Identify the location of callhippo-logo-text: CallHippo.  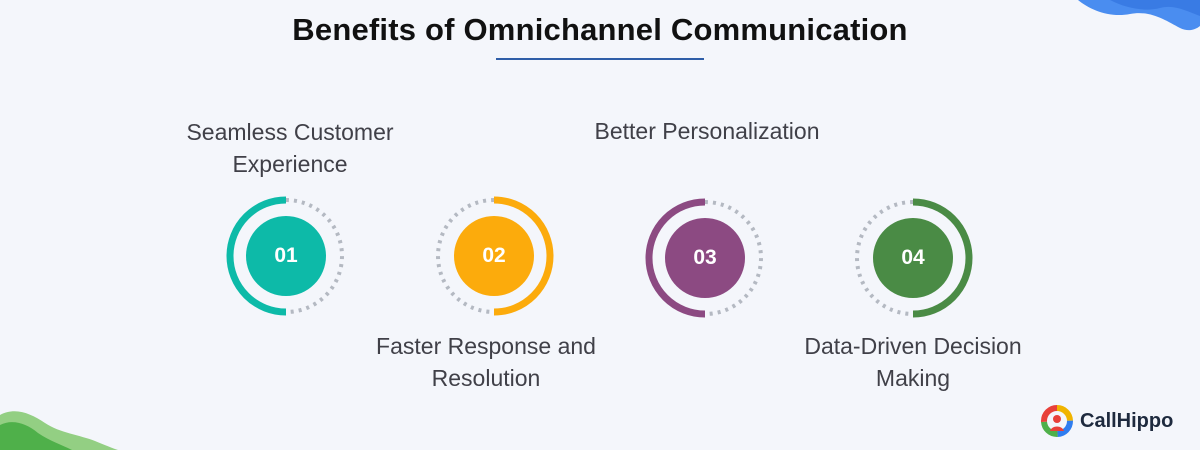
(1127, 420).